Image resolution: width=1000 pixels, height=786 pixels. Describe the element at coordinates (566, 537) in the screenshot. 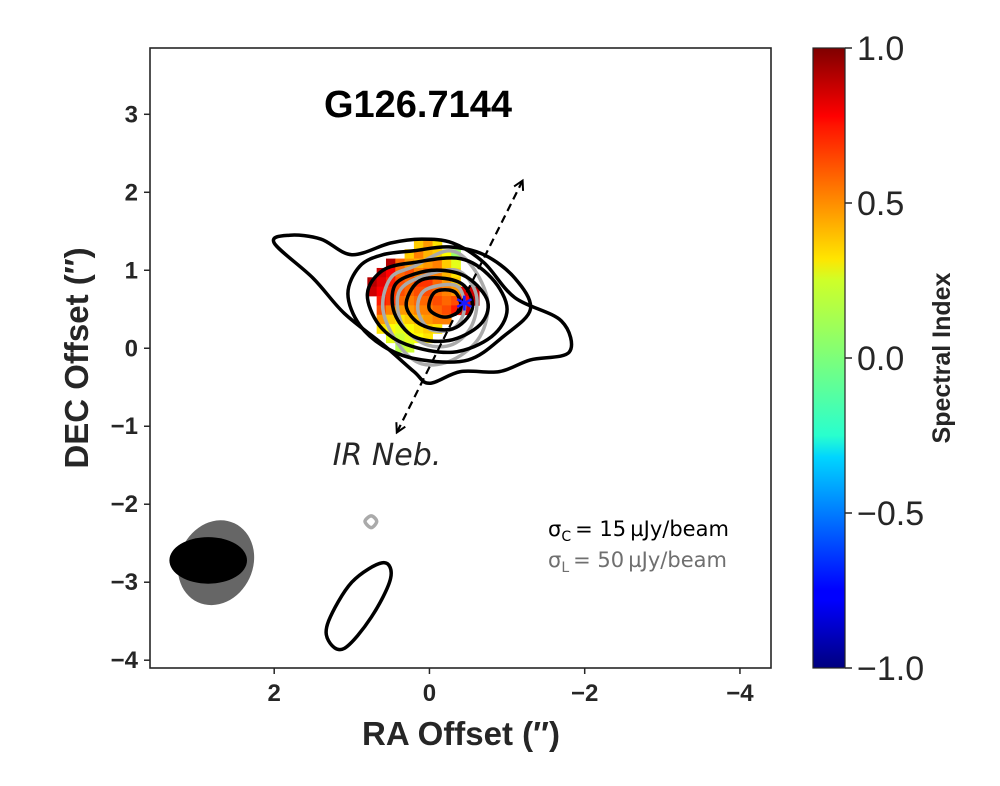

I see `continuum-rms-subscript: C` at that location.